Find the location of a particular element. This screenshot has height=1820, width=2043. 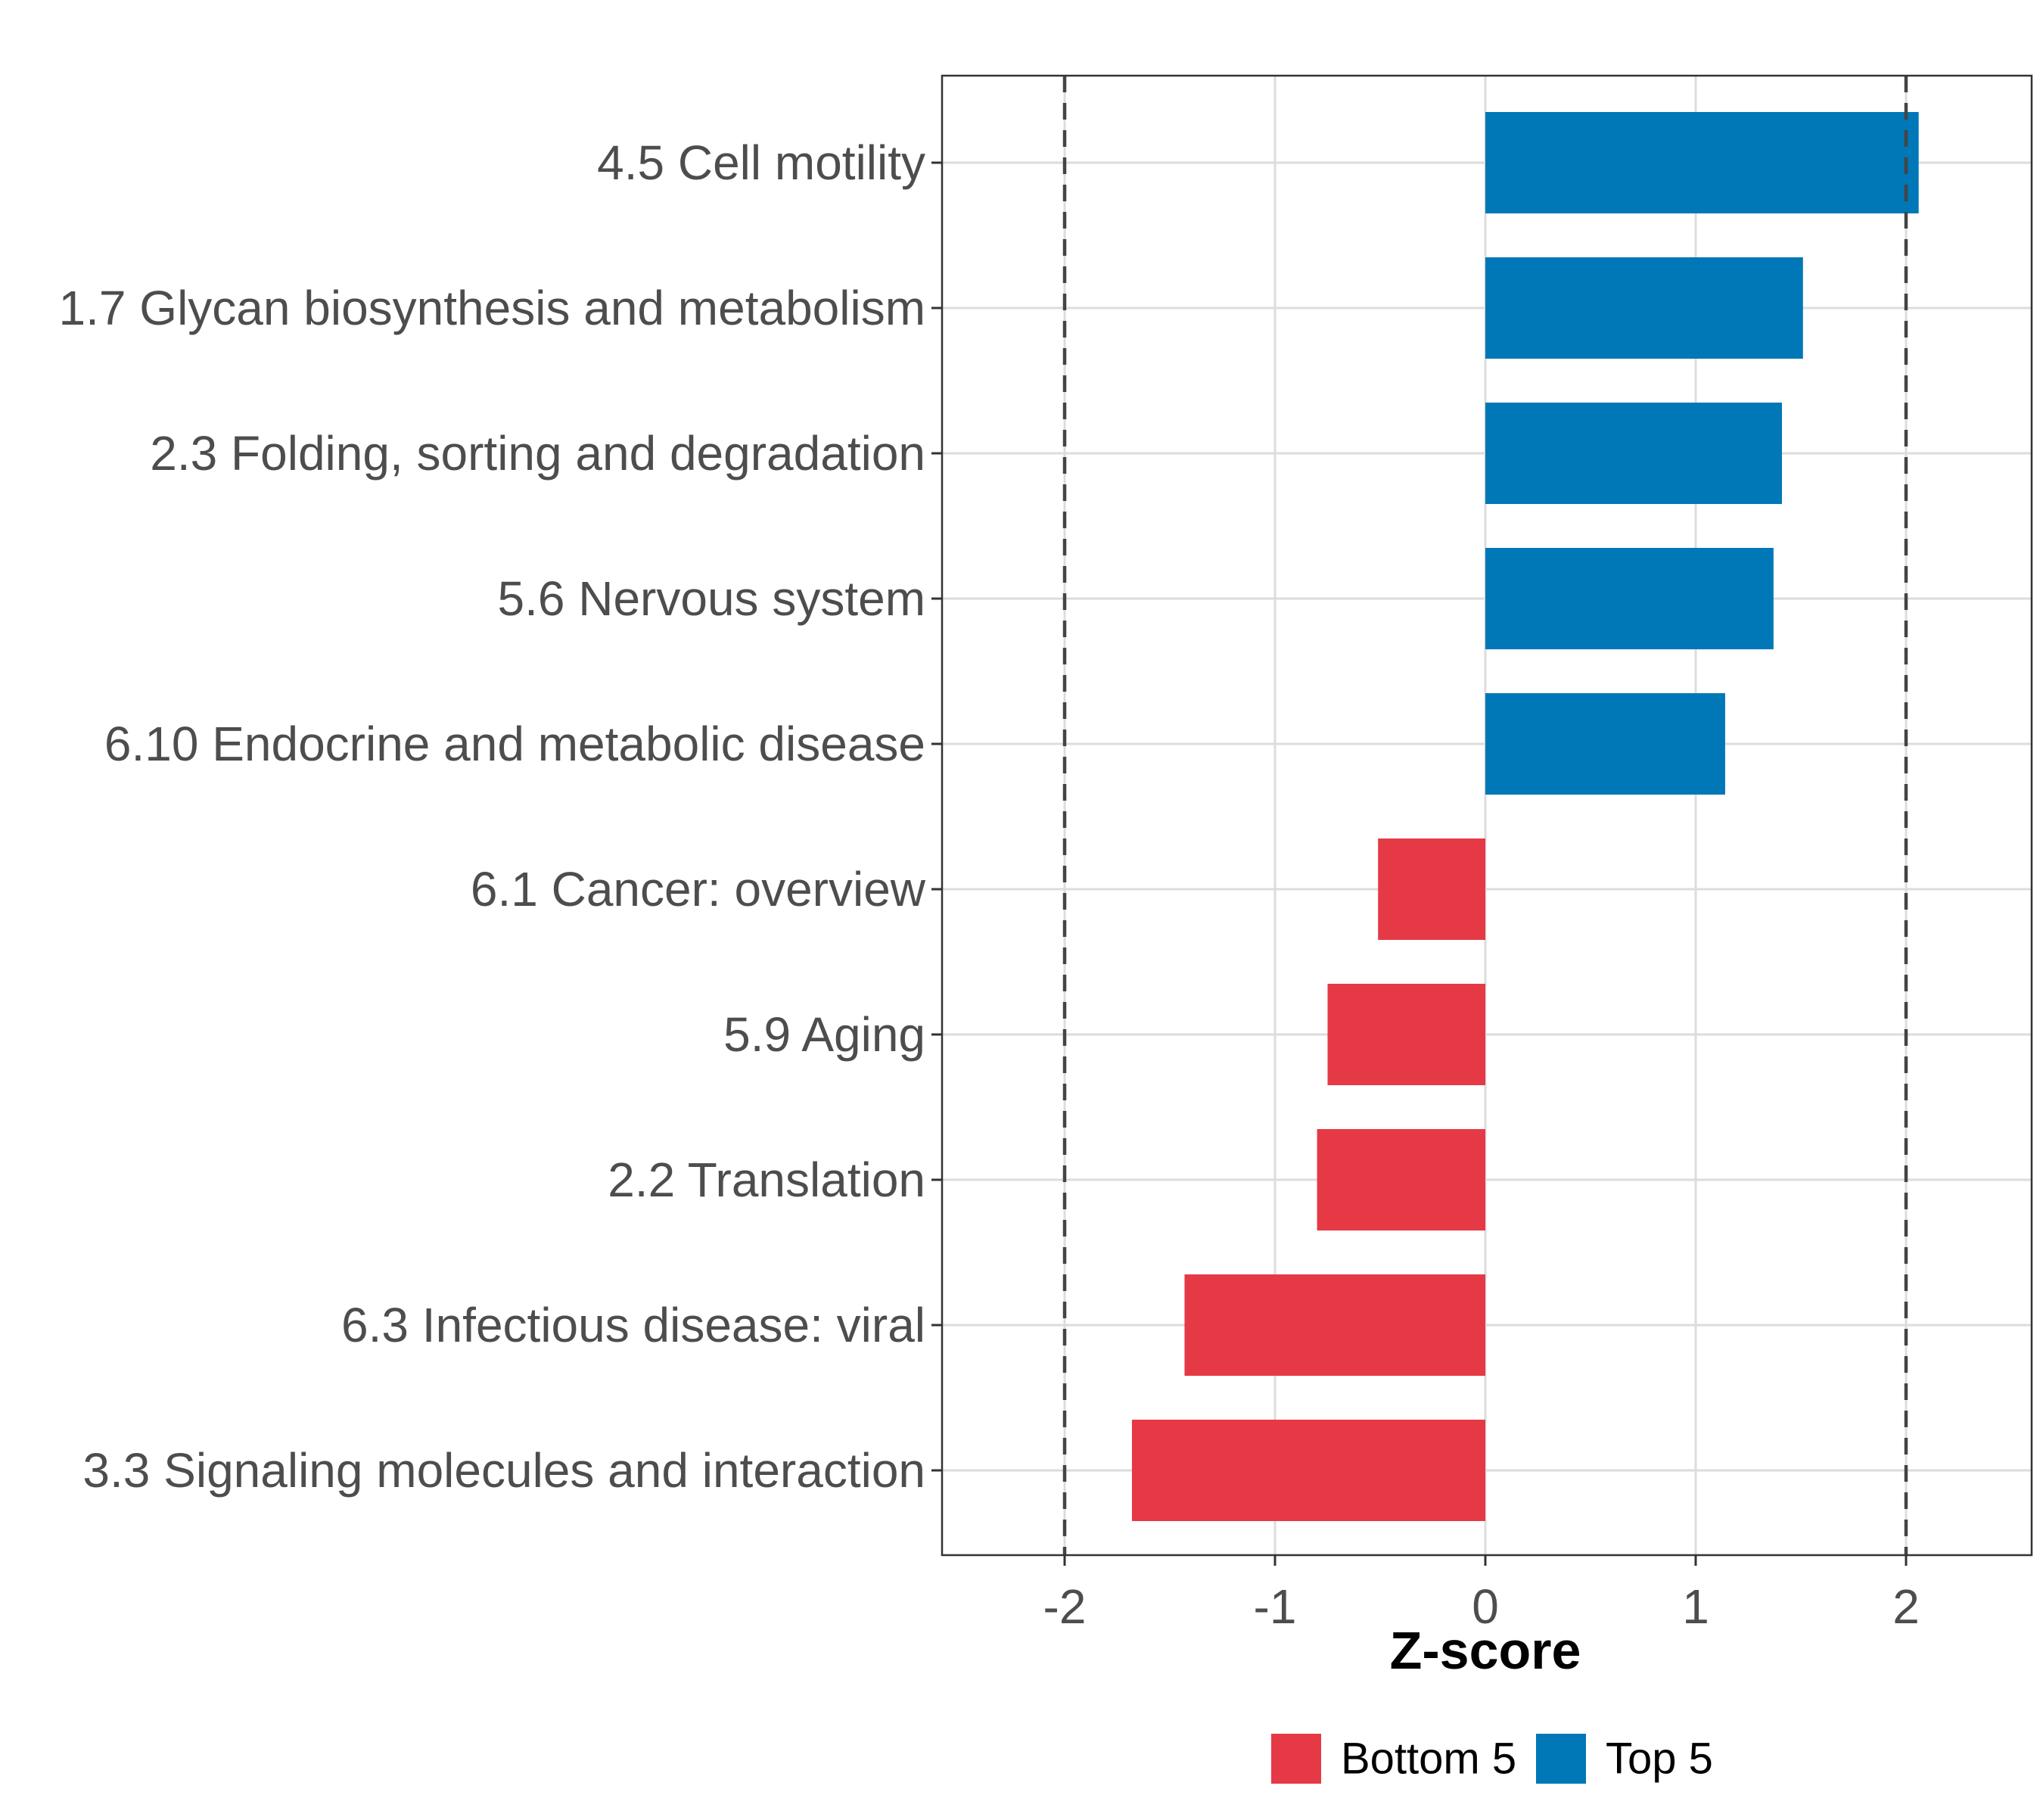

category-label-2: 2.3 Folding, sorting and degradation is located at coordinates (537, 453).